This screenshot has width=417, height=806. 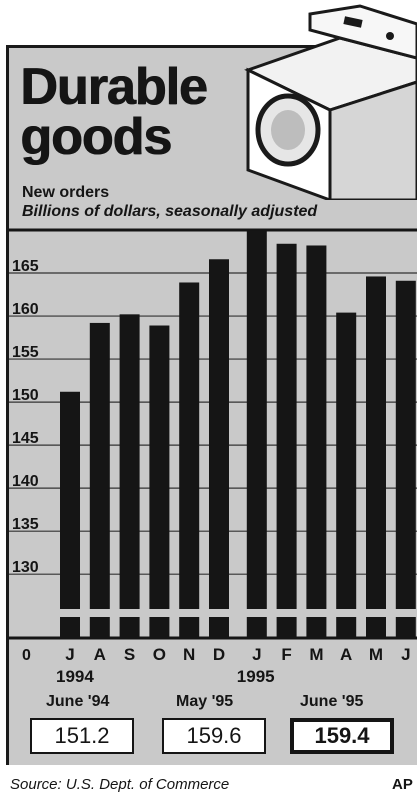 I want to click on y-tick-label: 155, so click(x=25, y=352).